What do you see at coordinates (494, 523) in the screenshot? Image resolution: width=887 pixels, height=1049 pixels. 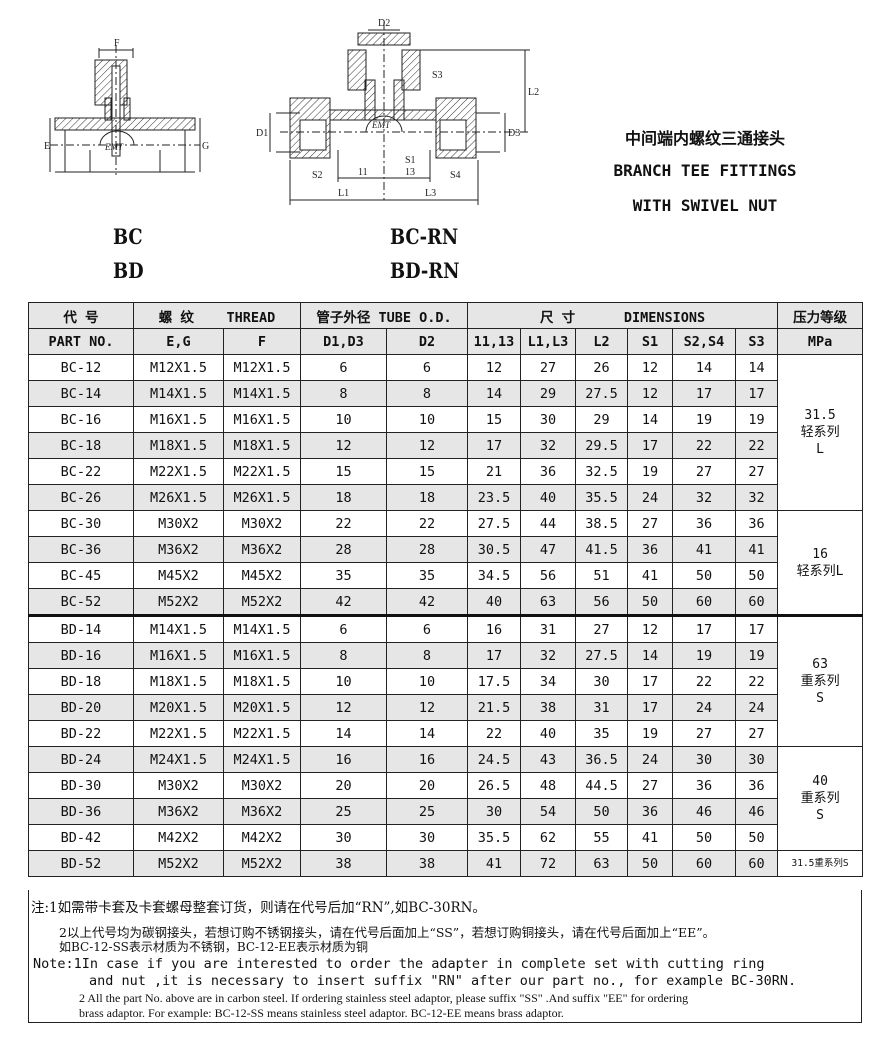 I see `table-cell: 27.5` at bounding box center [494, 523].